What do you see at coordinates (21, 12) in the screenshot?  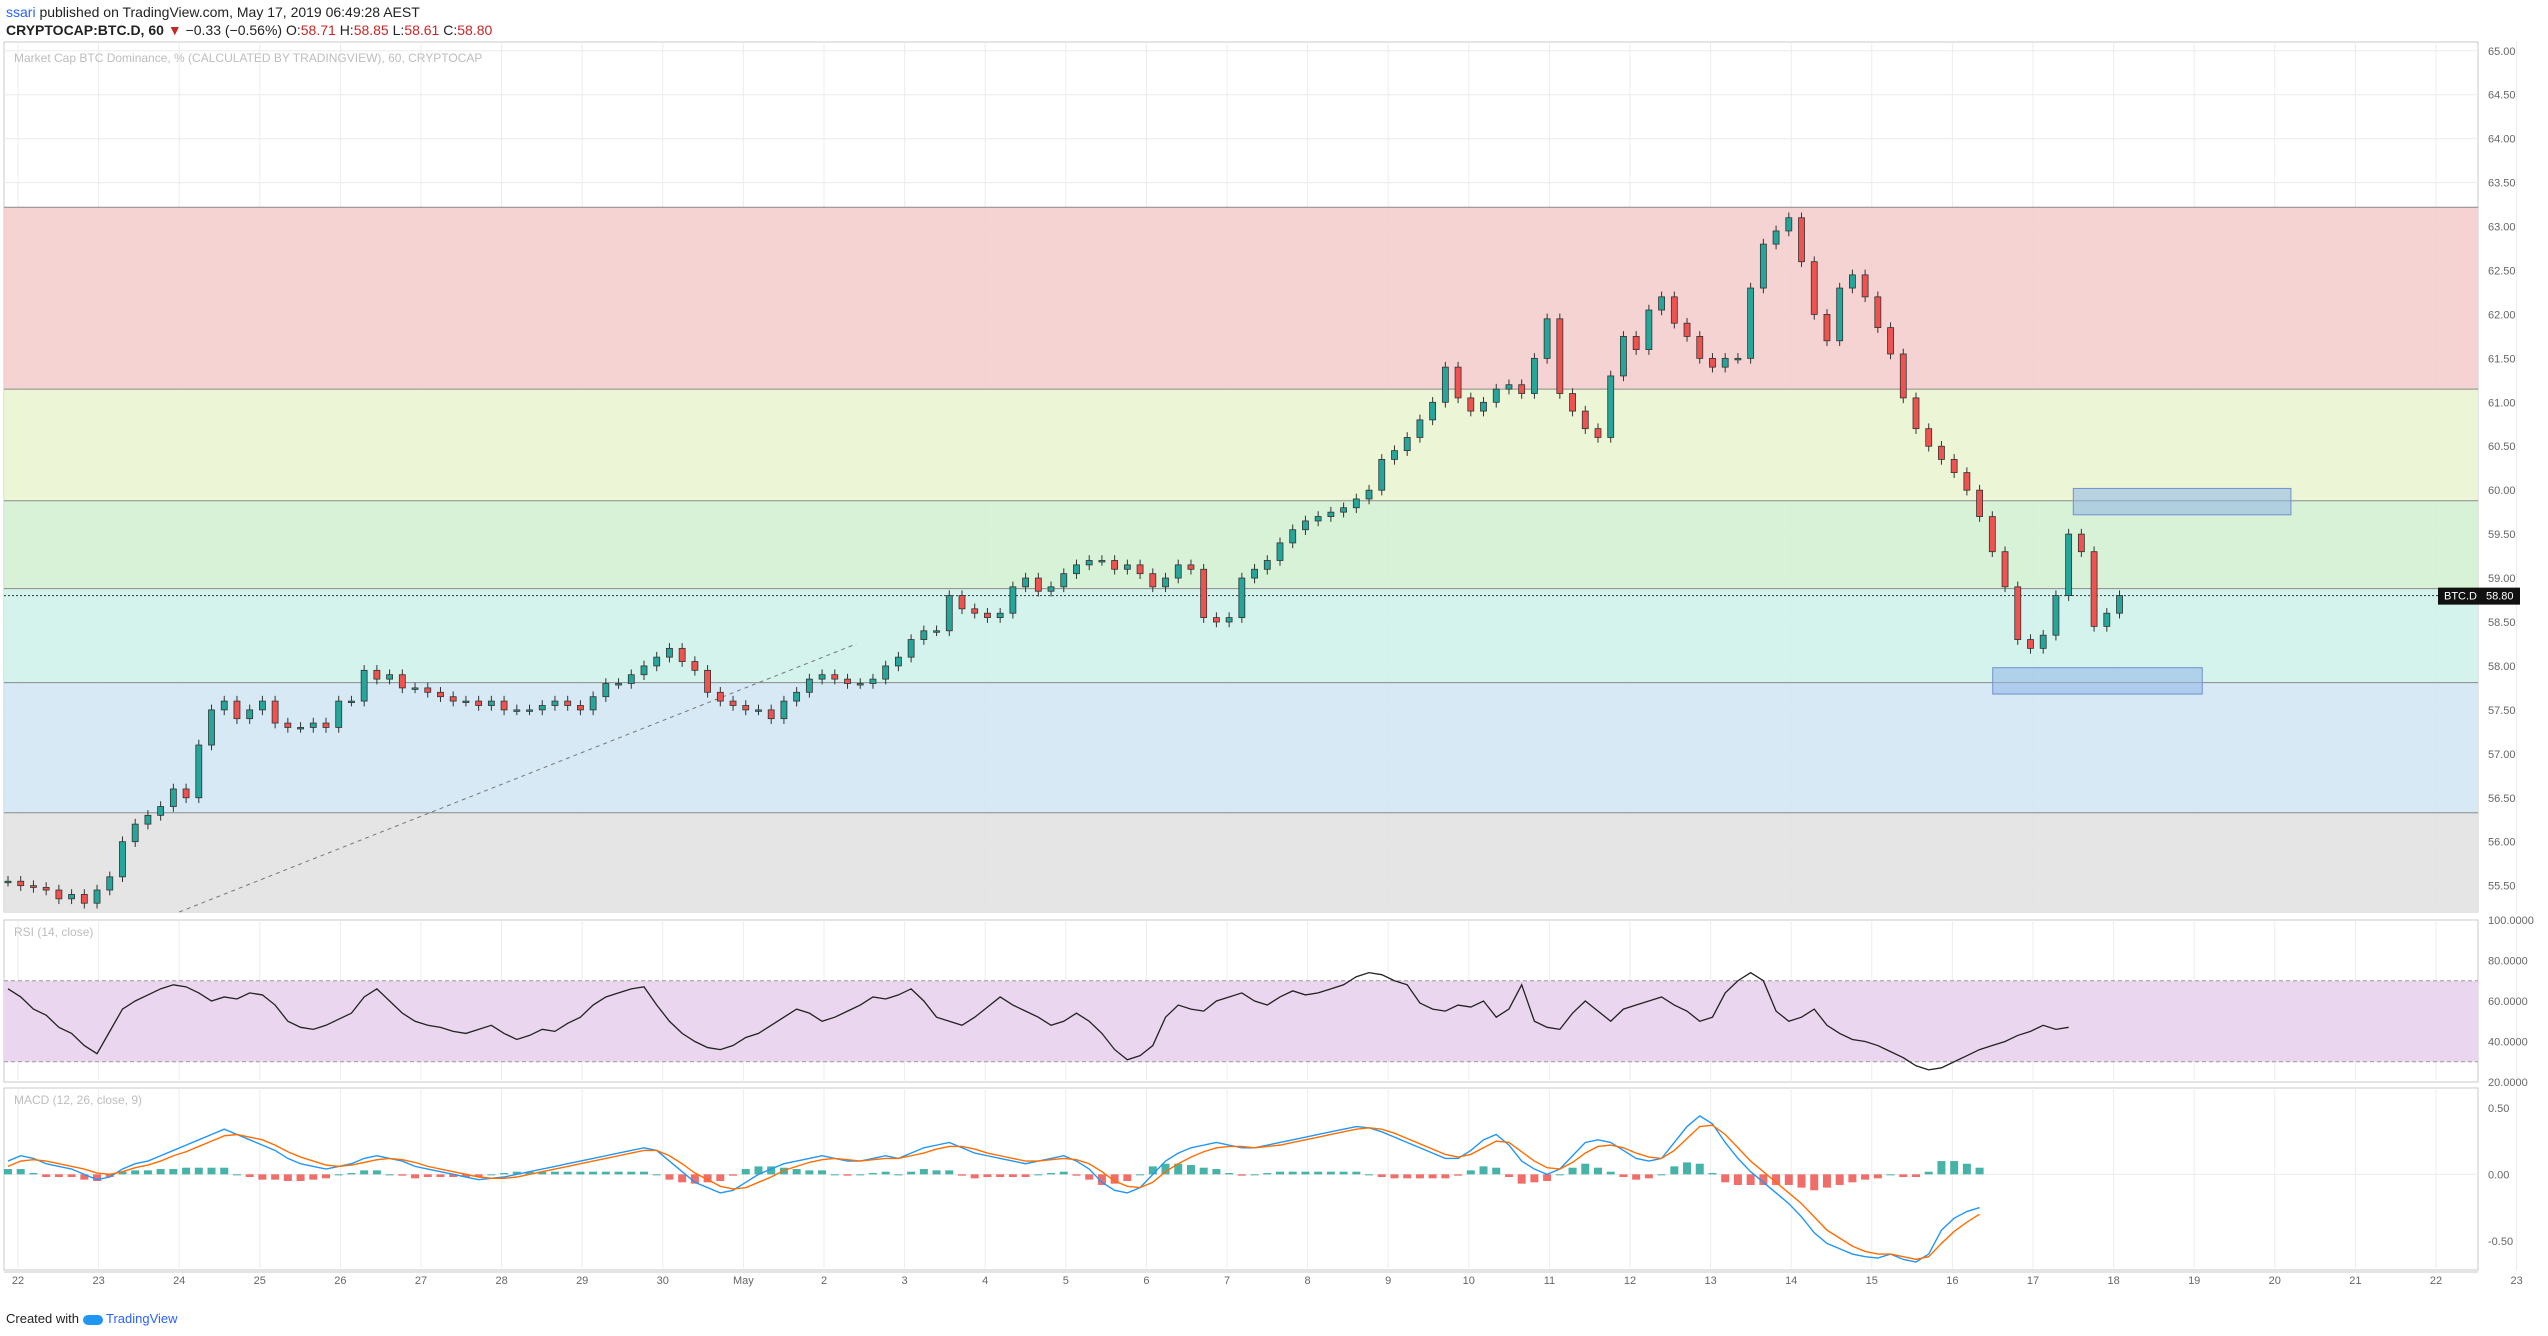 I see `author-link: ssari` at bounding box center [21, 12].